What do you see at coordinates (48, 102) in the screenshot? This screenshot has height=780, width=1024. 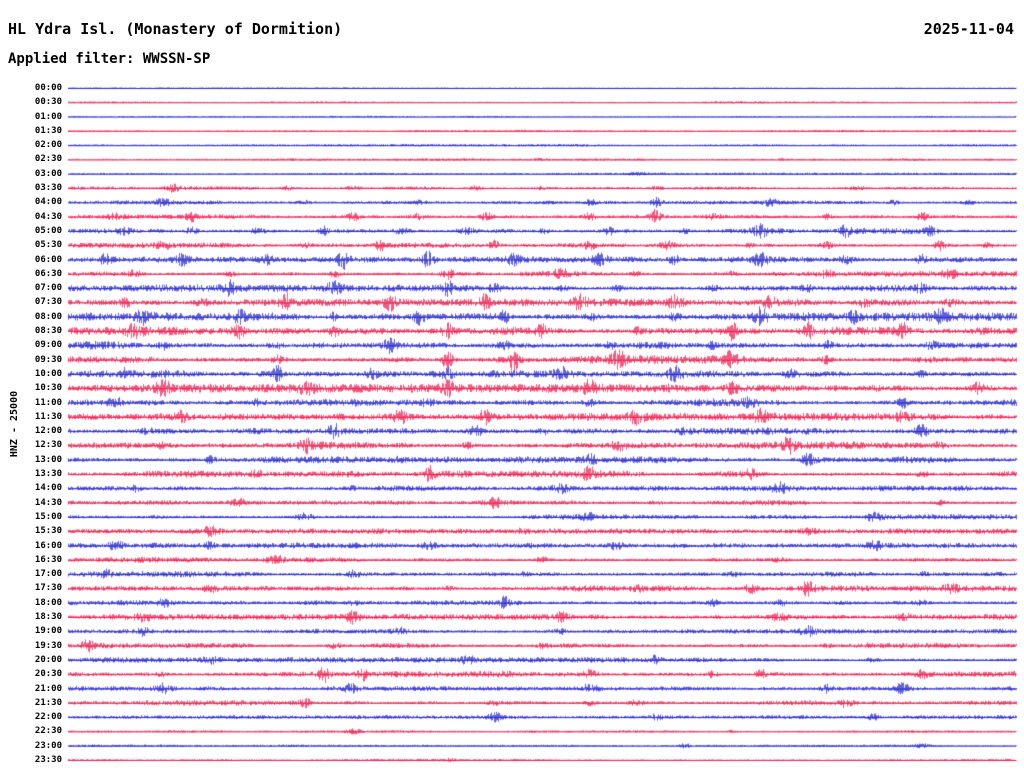 I see `time-label: 00:30` at bounding box center [48, 102].